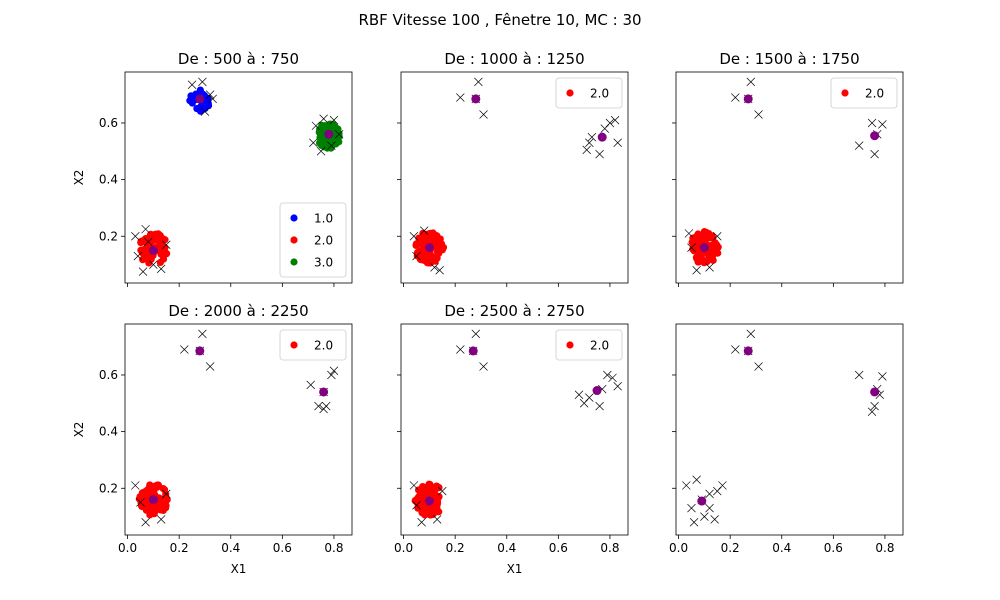 The height and width of the screenshot is (600, 1000). I want to click on y-tick-label: 0.2, so click(108, 488).